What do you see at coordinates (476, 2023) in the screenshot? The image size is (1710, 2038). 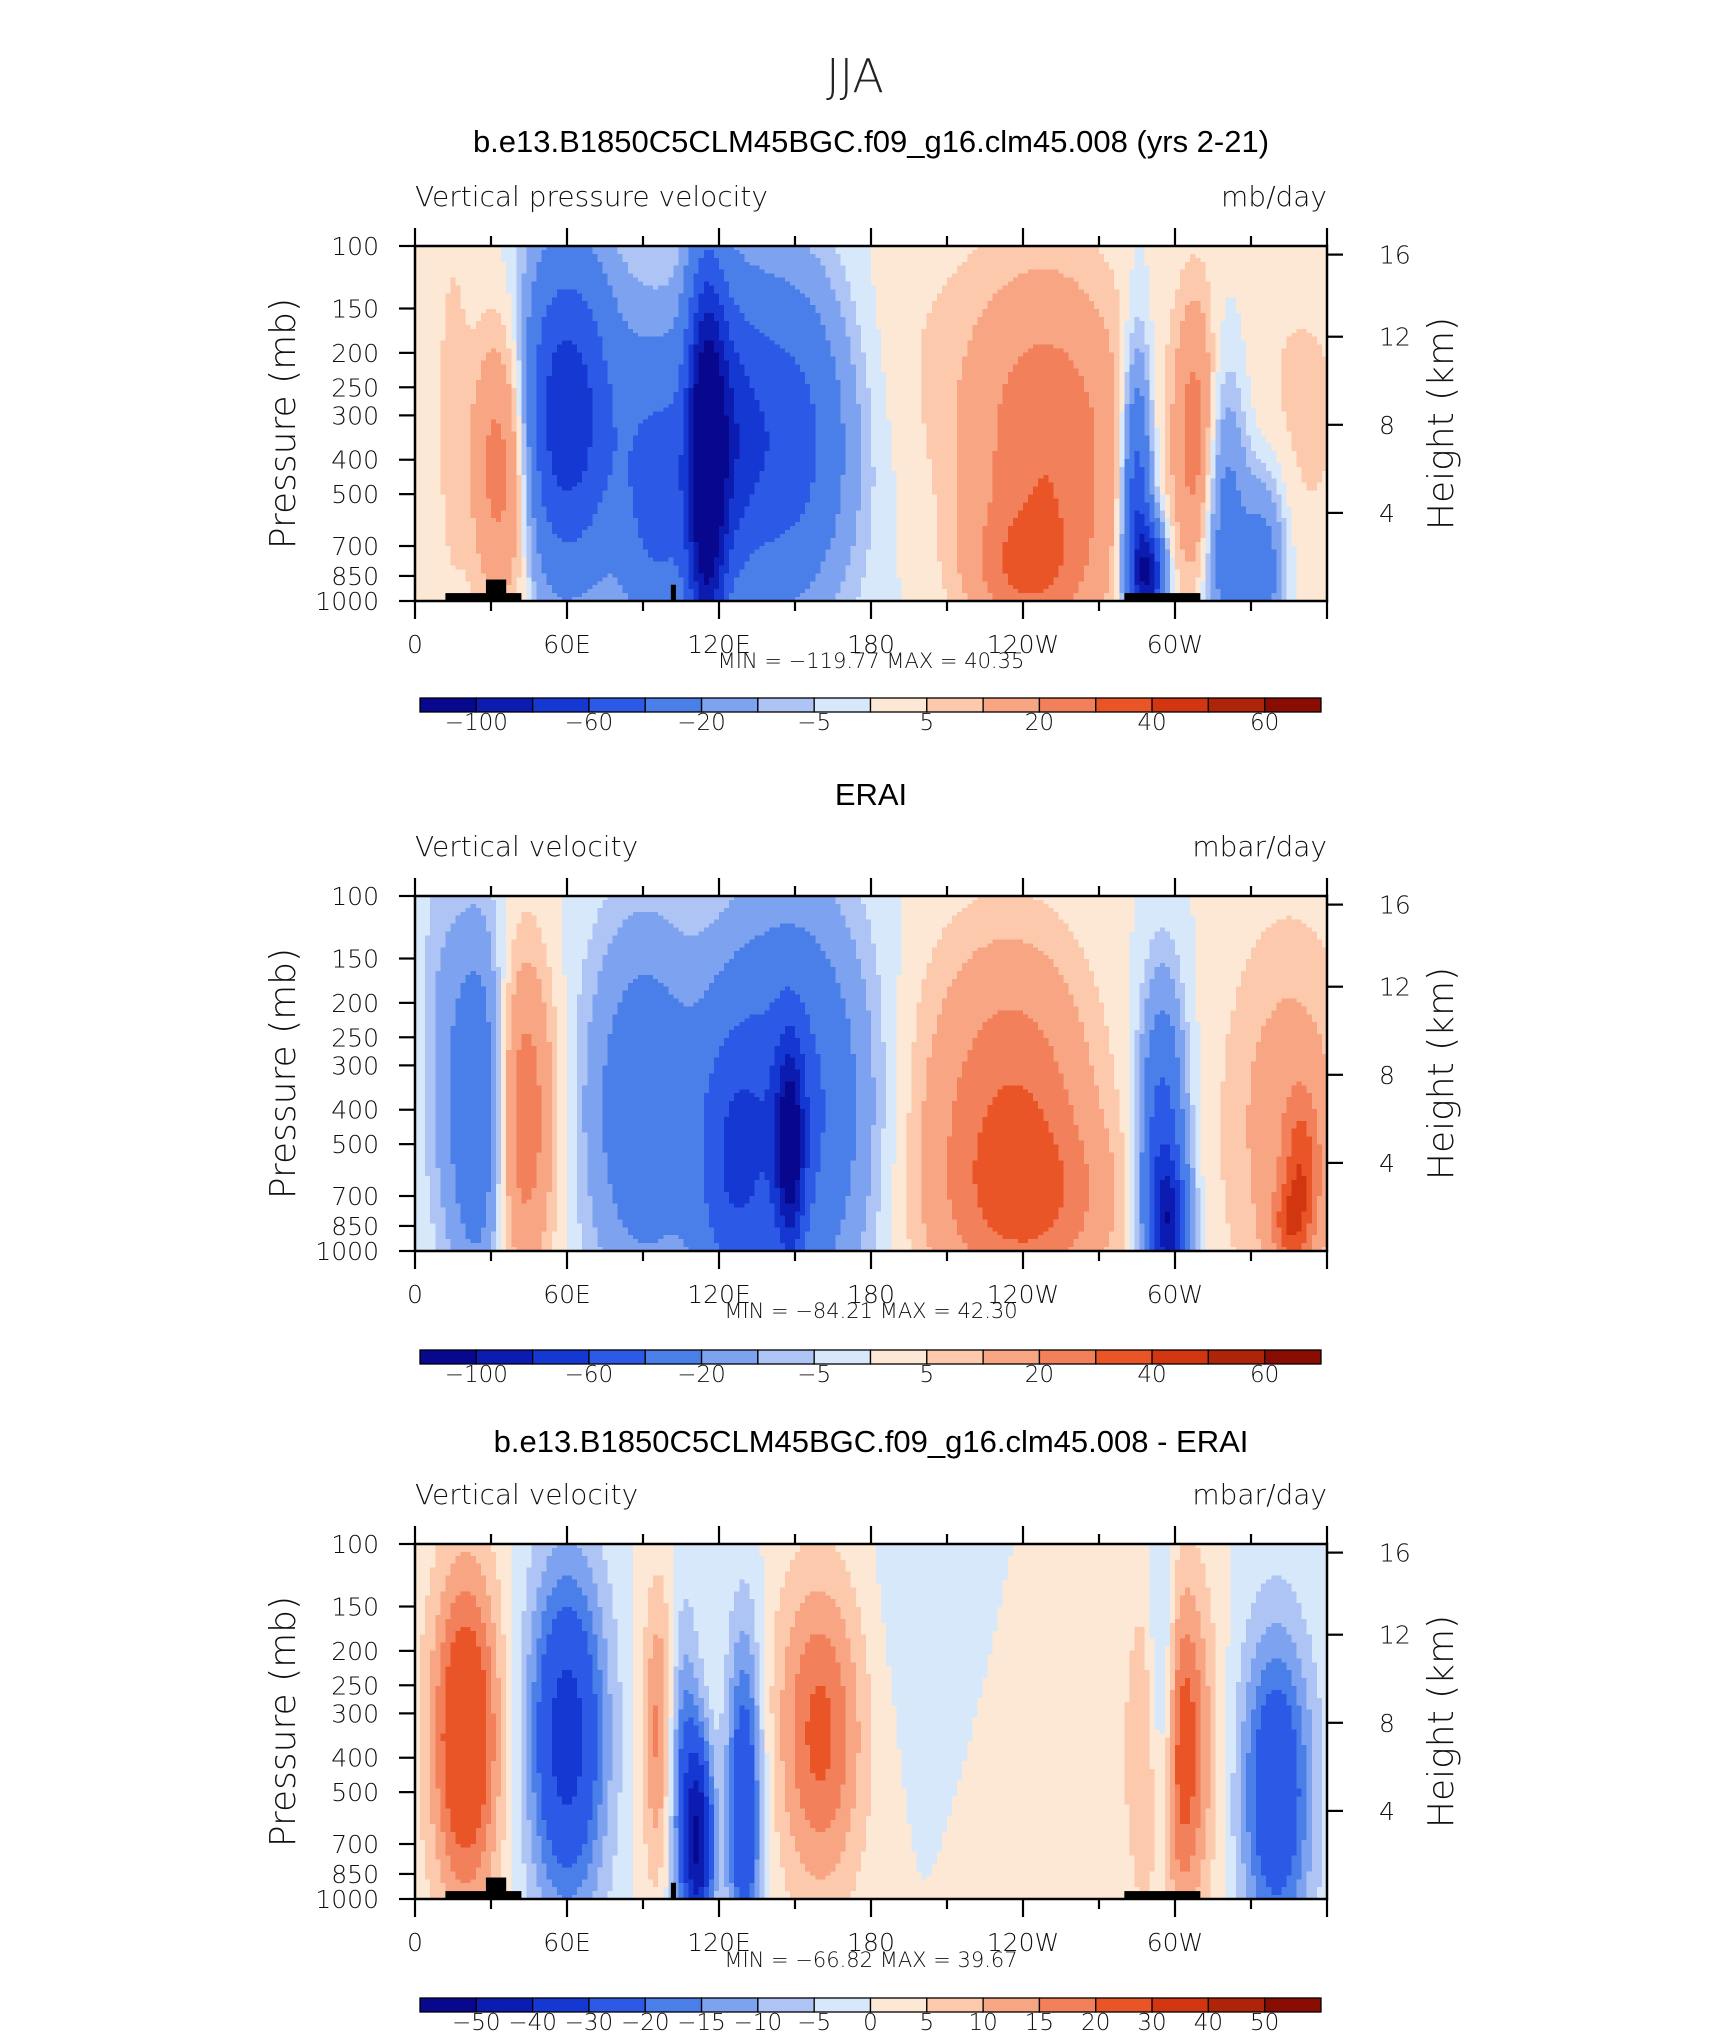 I see `colorbar-label: −50` at bounding box center [476, 2023].